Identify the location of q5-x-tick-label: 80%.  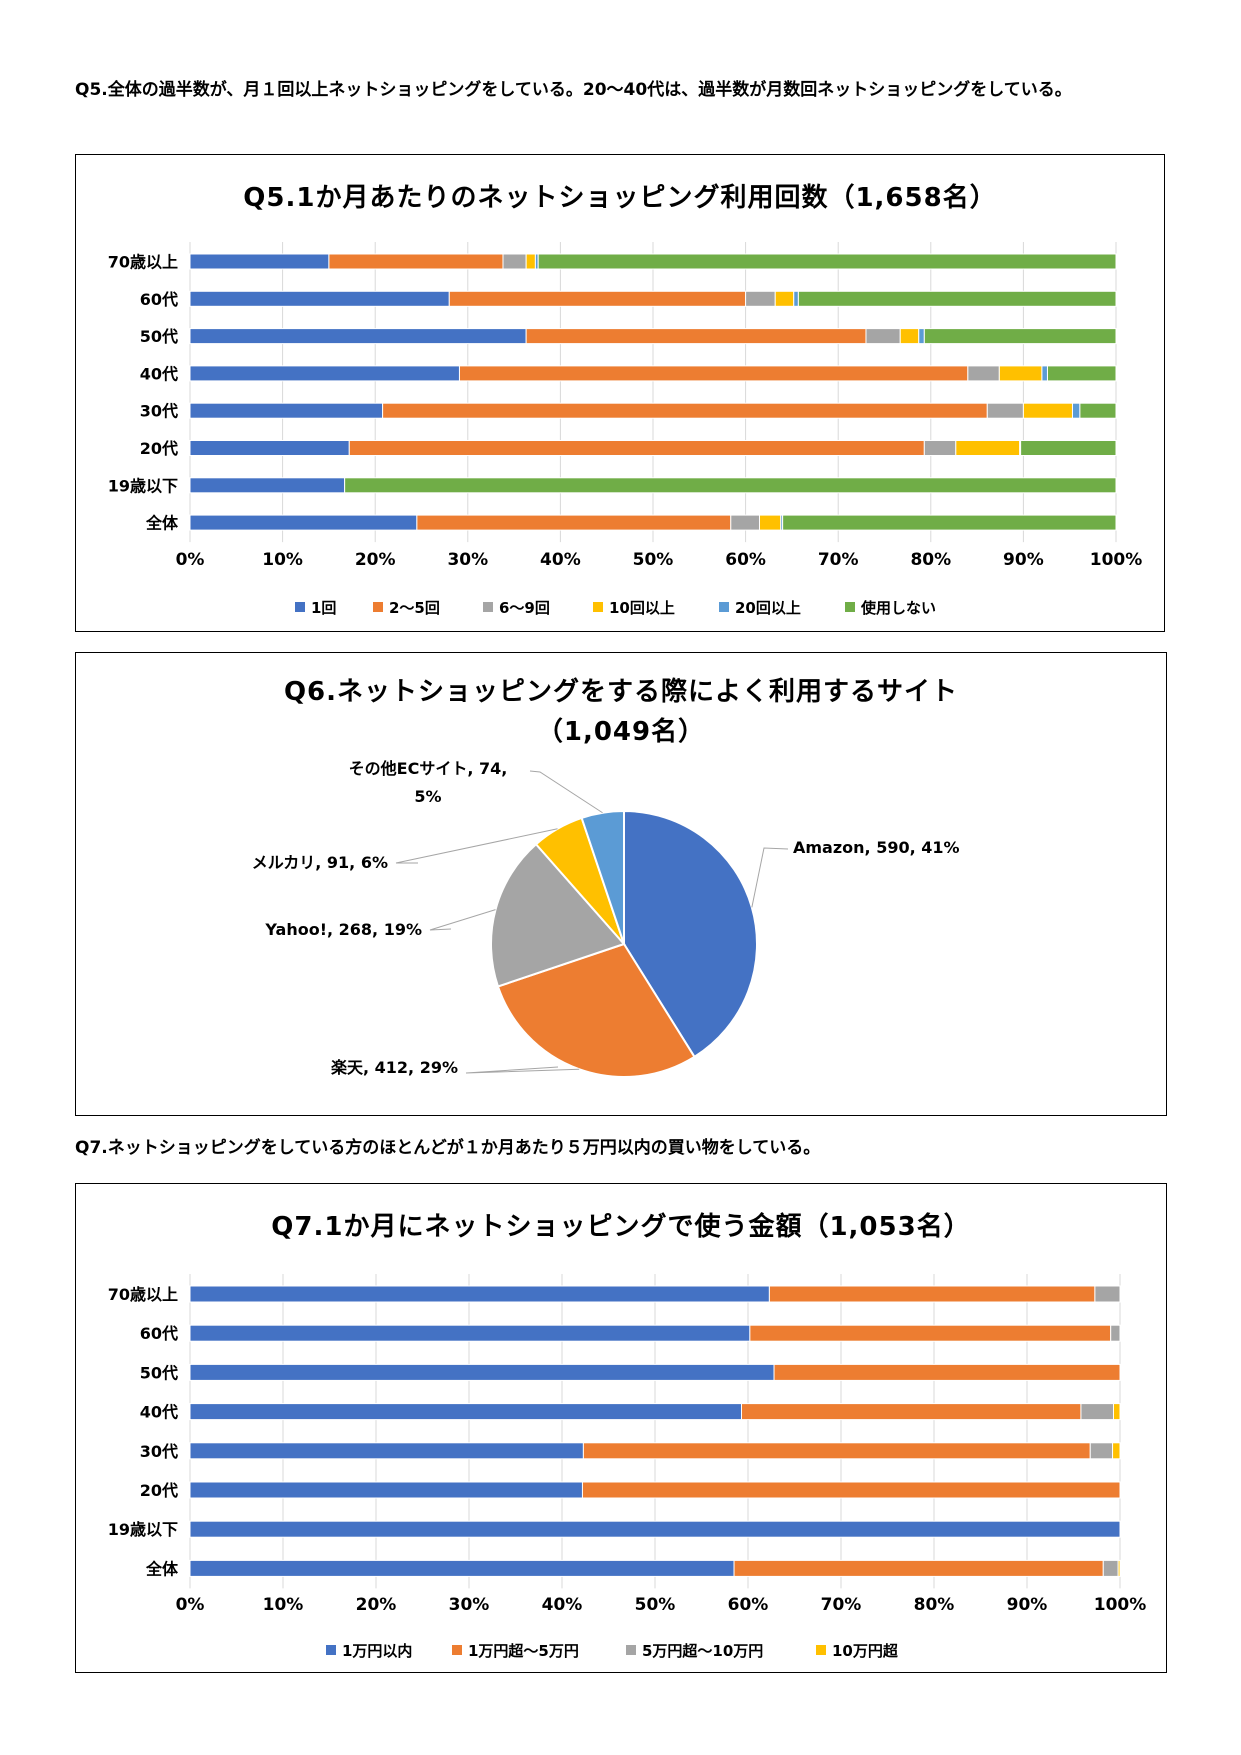
(930, 560).